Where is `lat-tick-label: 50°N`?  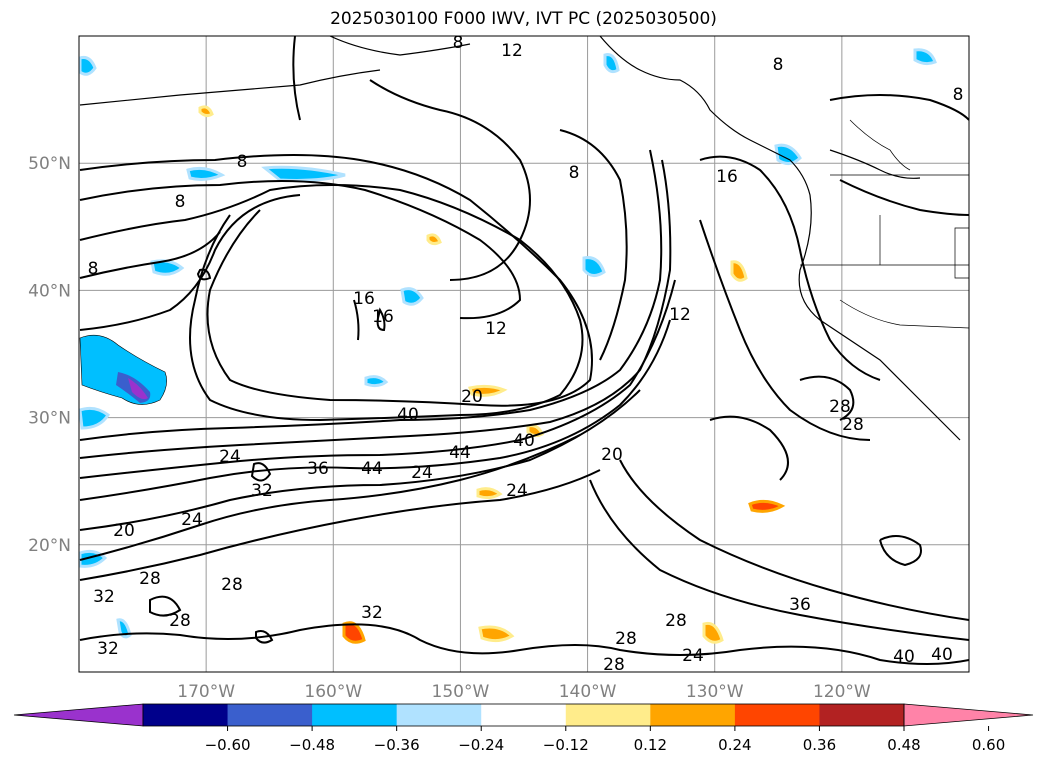 lat-tick-label: 50°N is located at coordinates (49, 164).